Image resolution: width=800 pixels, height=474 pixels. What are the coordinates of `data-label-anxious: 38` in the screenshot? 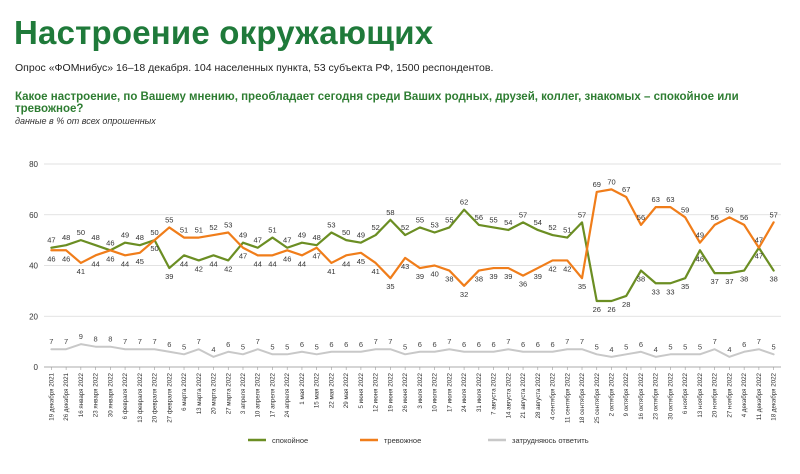 It's located at (479, 279).